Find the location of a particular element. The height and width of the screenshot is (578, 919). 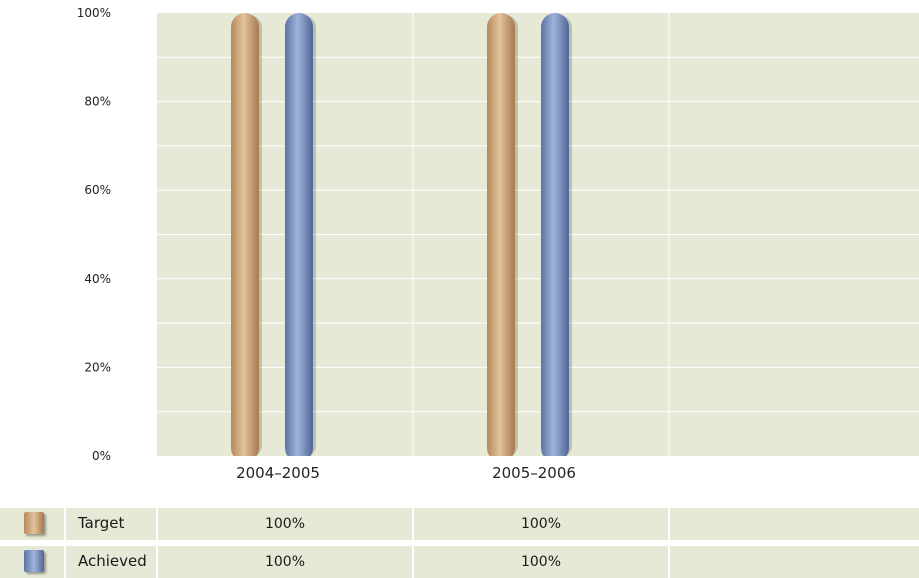

y-tick-label: 60% is located at coordinates (97, 190).